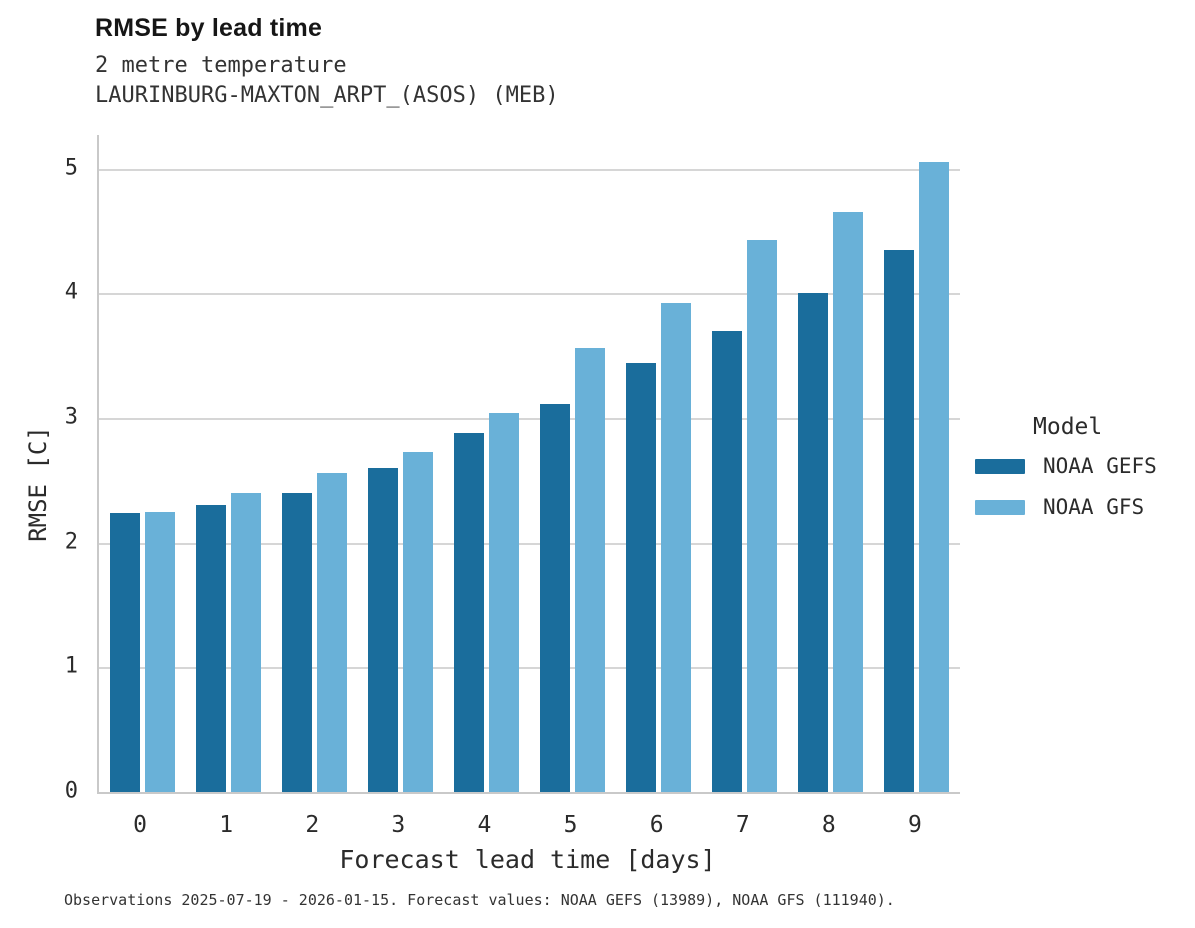  I want to click on bar-noaa-gefs-day8, so click(813, 542).